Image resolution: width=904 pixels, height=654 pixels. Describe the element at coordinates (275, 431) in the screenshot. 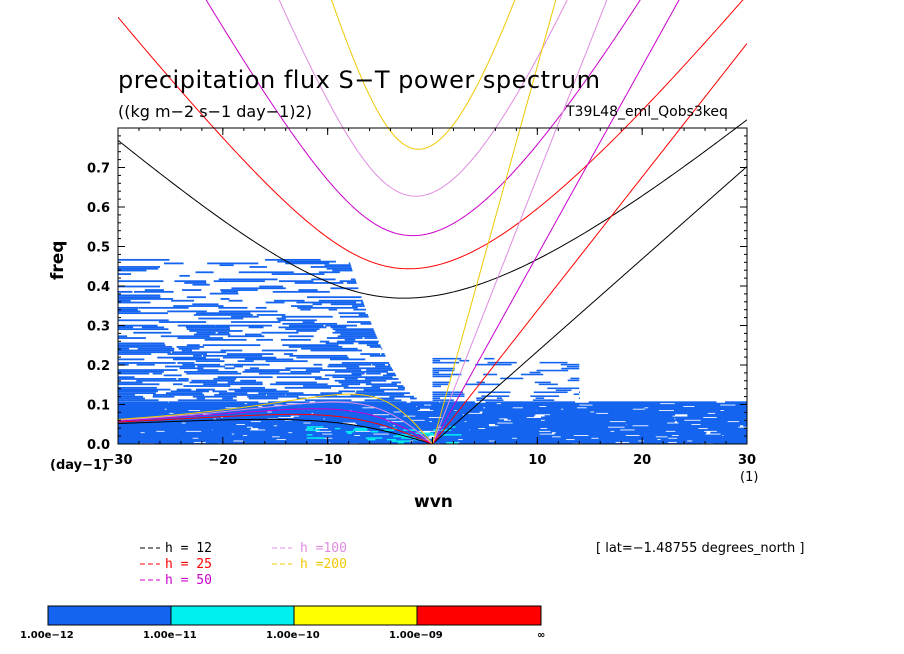

I see `rossby-curve-h12` at that location.